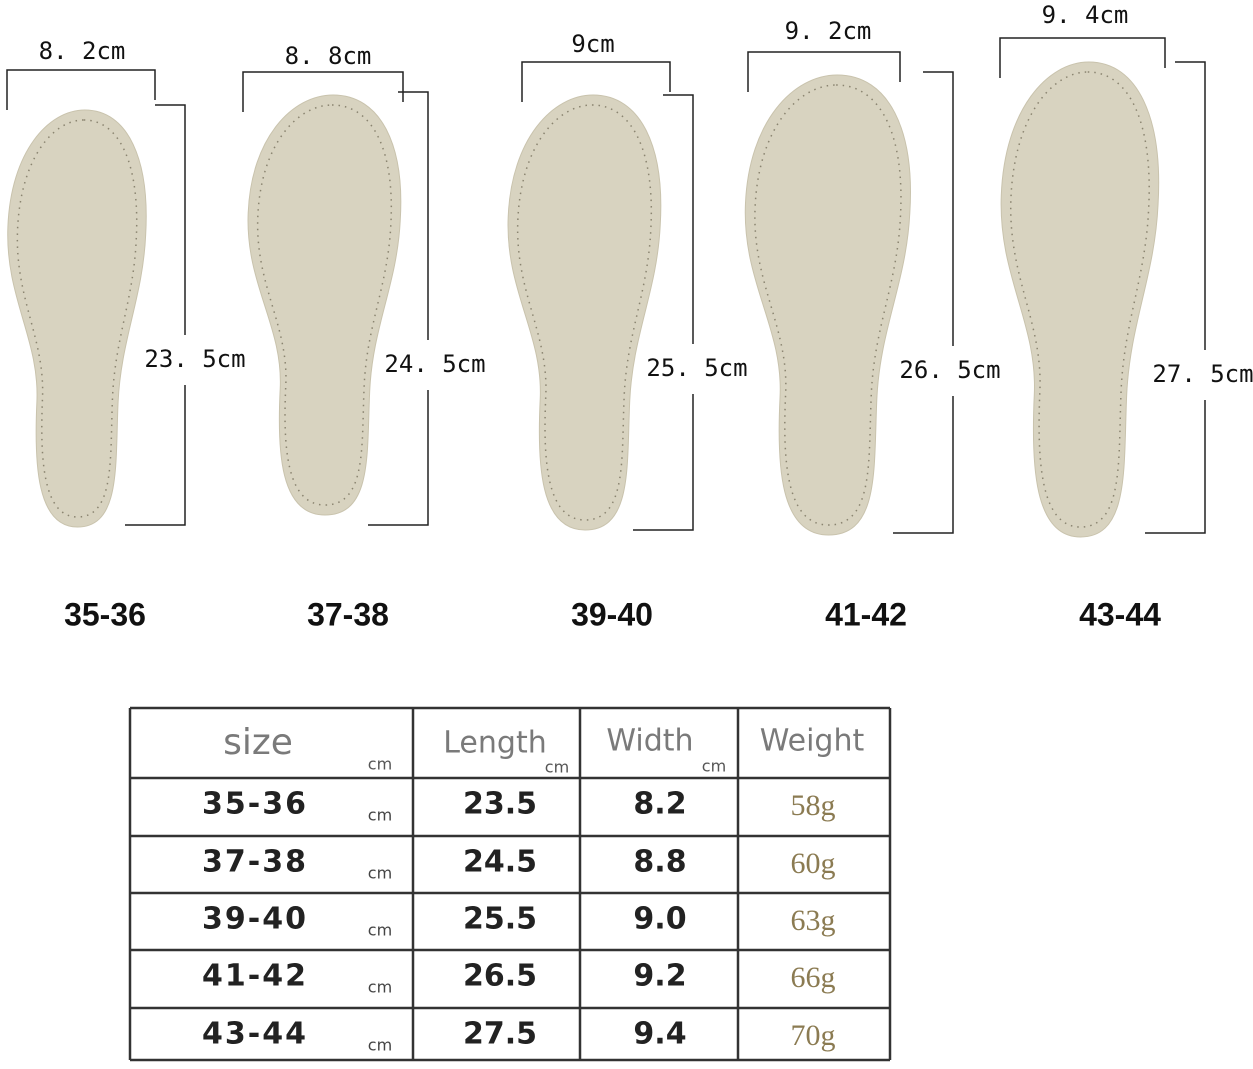 The image size is (1253, 1069). Describe the element at coordinates (258, 742) in the screenshot. I see `header-cell: size` at that location.